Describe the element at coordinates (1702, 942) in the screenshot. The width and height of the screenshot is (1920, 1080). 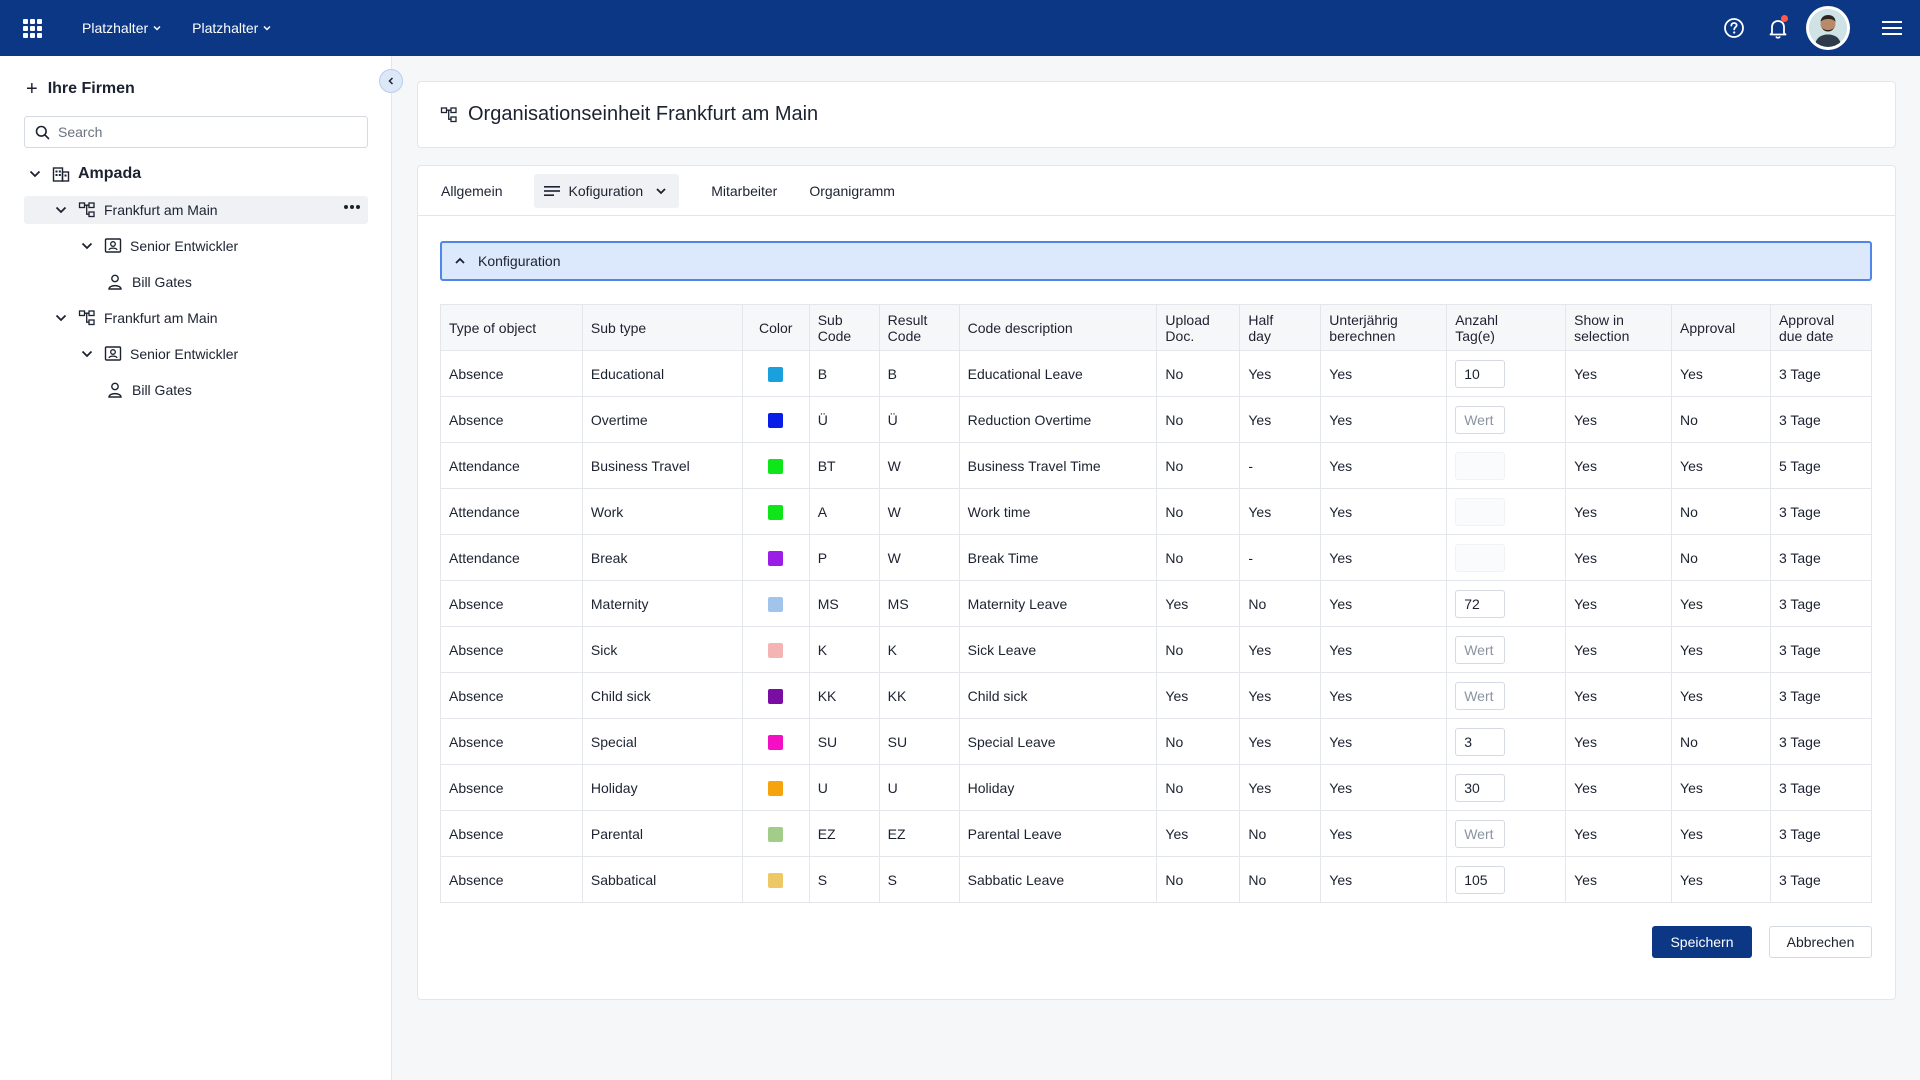
I see `save-button: Speichern` at that location.